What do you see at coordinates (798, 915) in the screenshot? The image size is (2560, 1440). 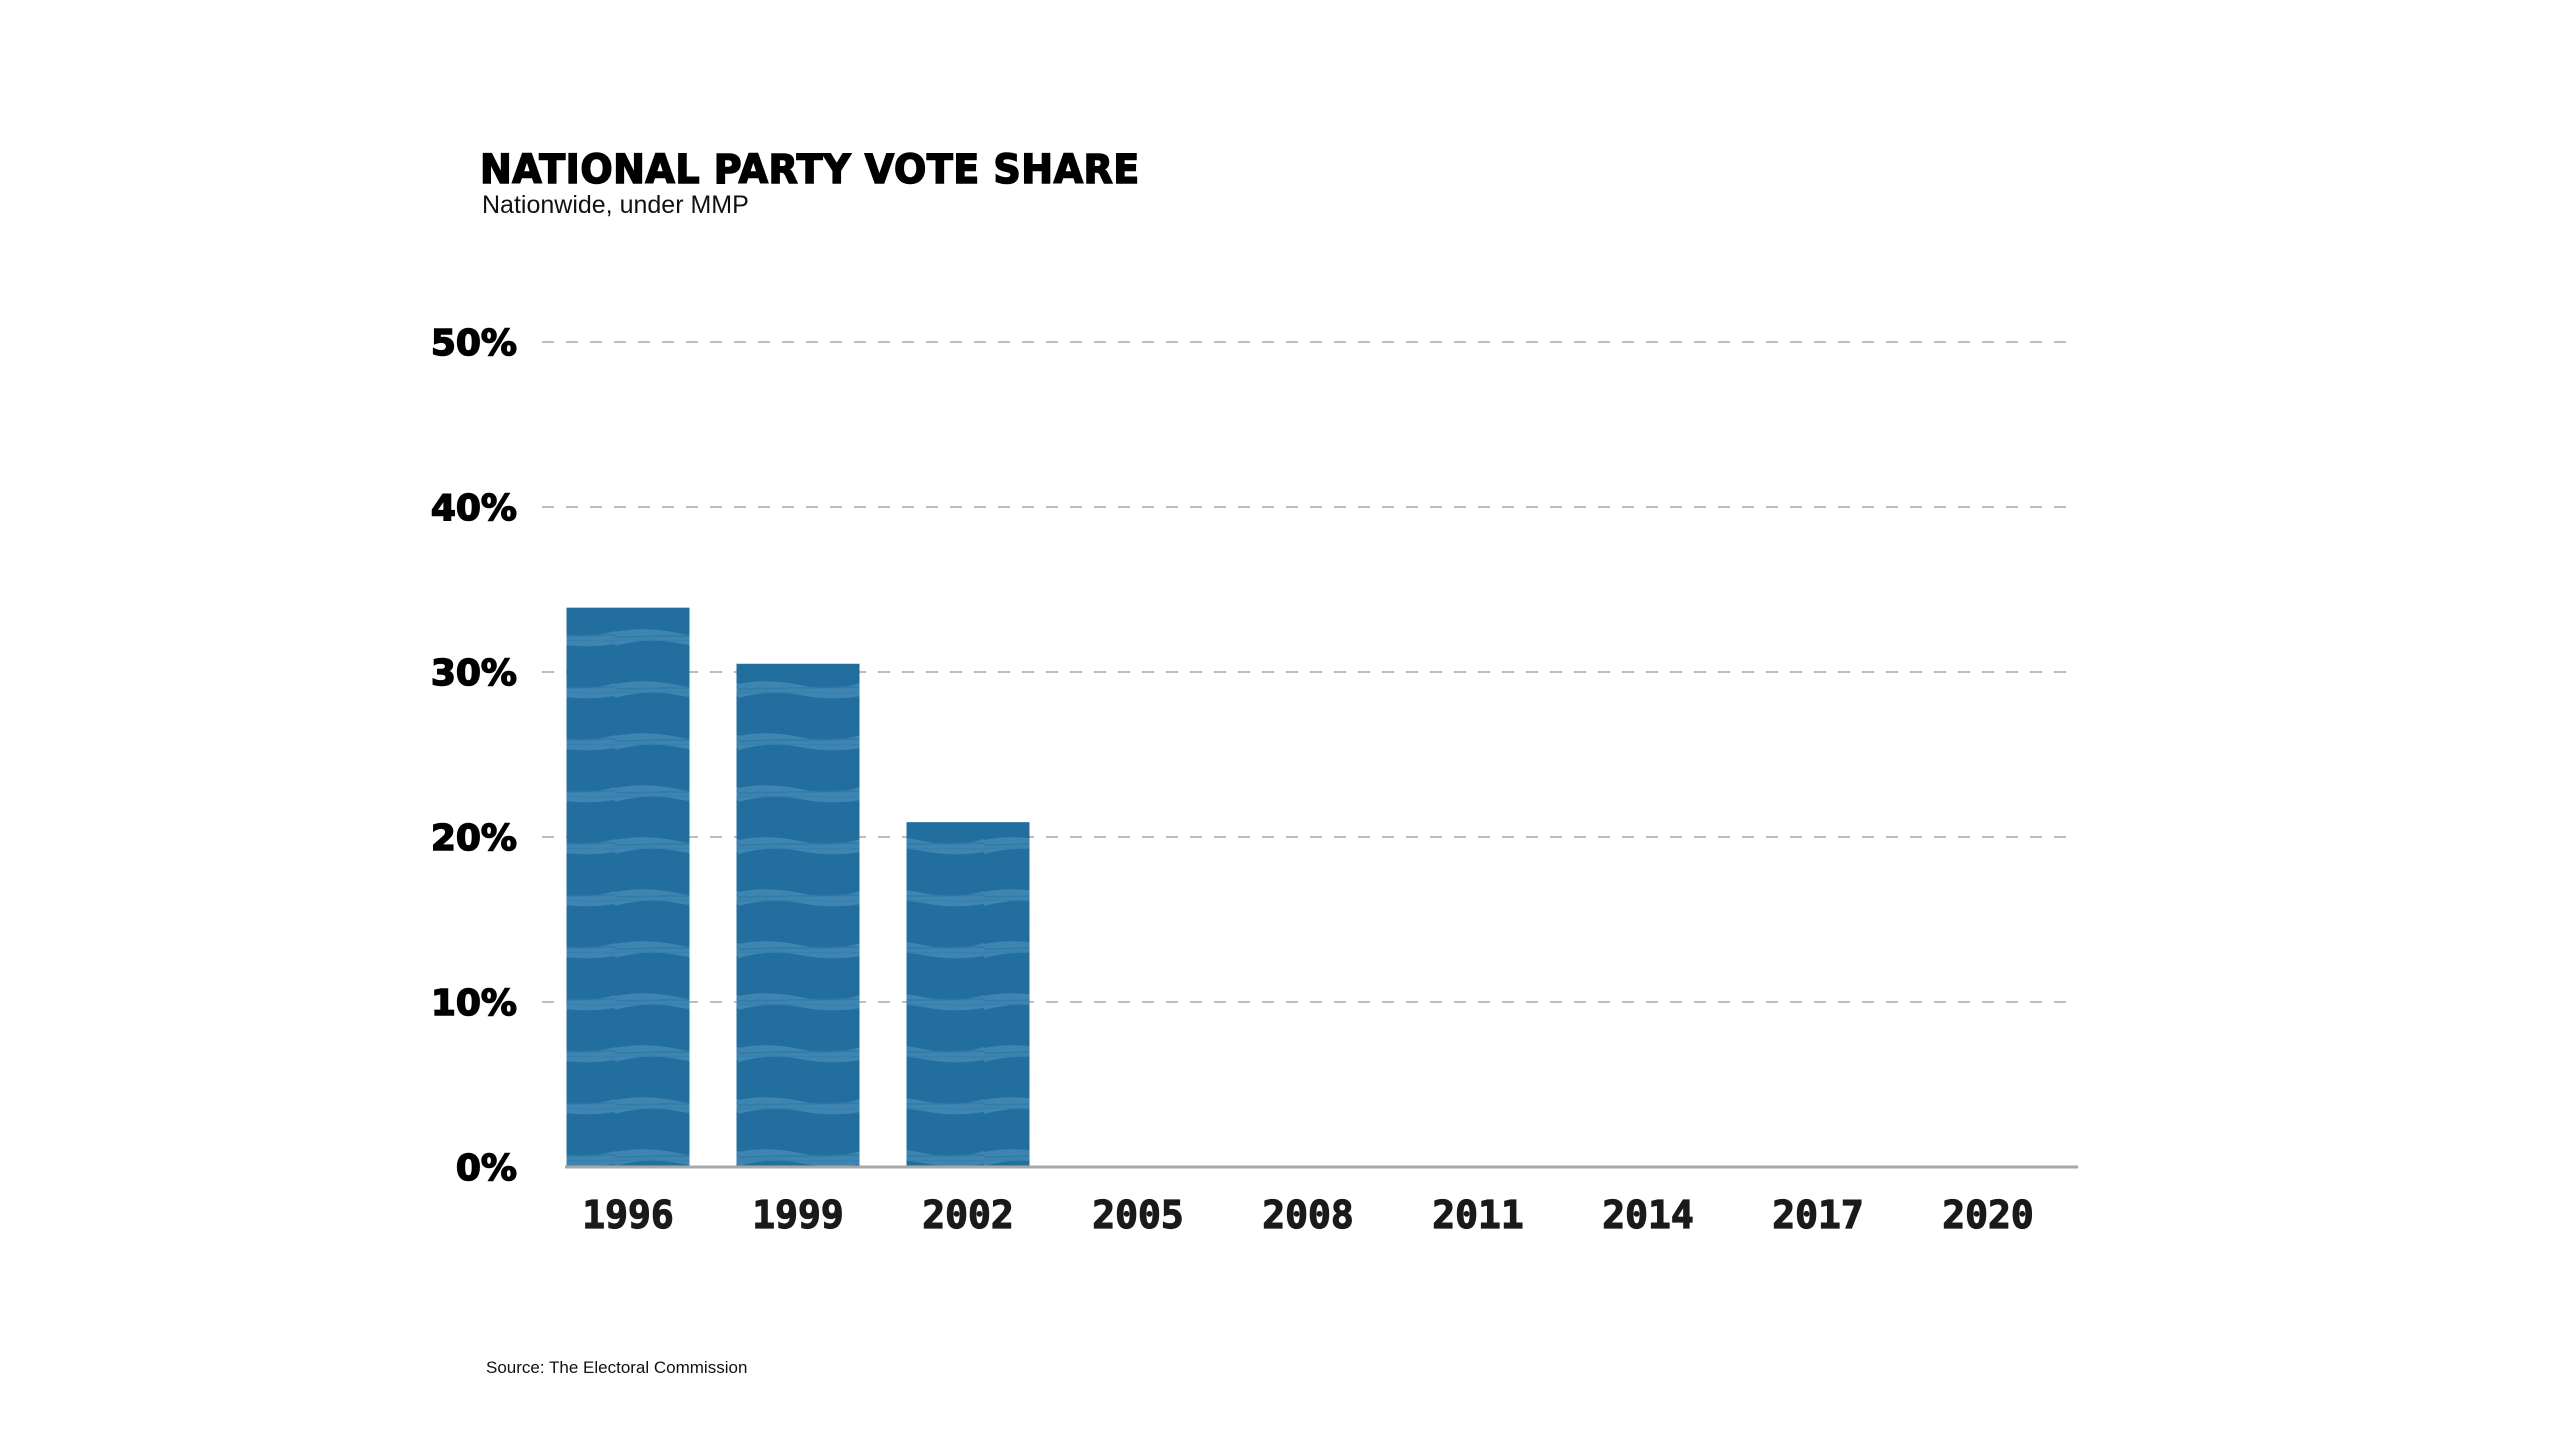 I see `bar-1999` at bounding box center [798, 915].